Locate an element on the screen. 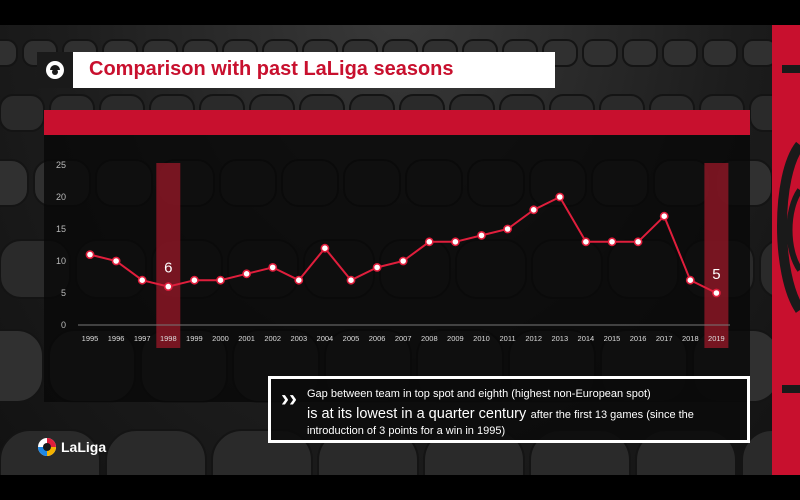 The height and width of the screenshot is (500, 800). x-tick-label: 2008 is located at coordinates (429, 338).